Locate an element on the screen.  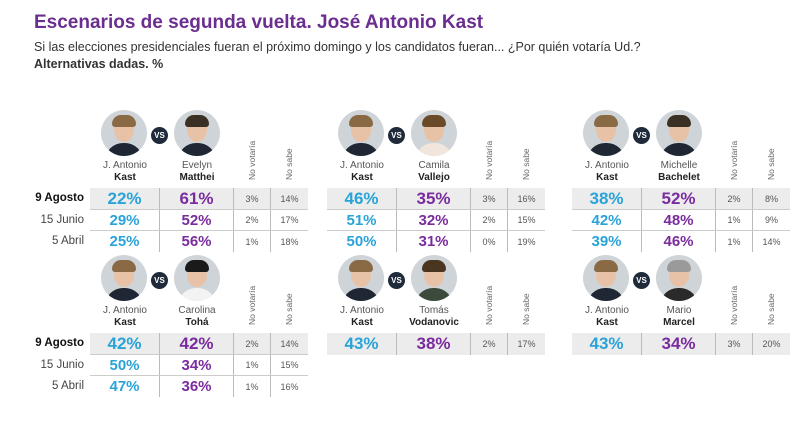
candidate-name-opponent: Evelyn Matthei is located at coordinates (197, 172).